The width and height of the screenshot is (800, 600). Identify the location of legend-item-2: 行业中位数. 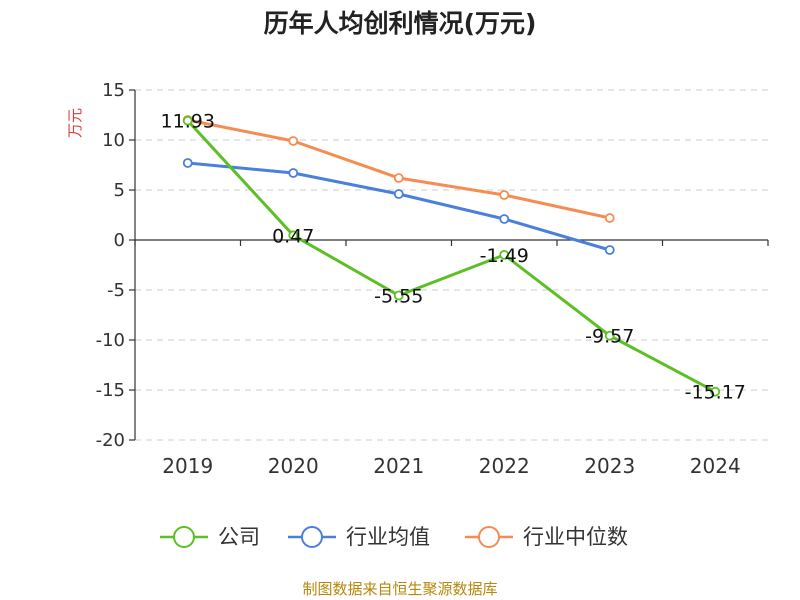
(546, 537).